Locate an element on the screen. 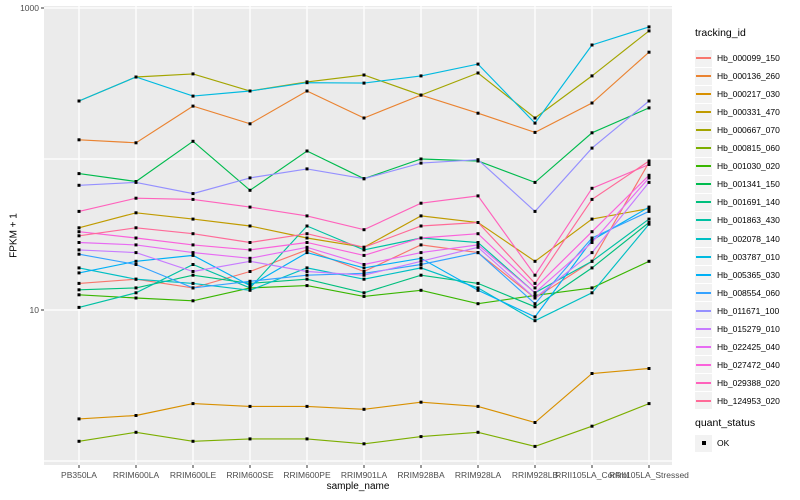 The image size is (800, 500). legend-item-Hb_005365_030: Hb_005365_030 is located at coordinates (737, 275).